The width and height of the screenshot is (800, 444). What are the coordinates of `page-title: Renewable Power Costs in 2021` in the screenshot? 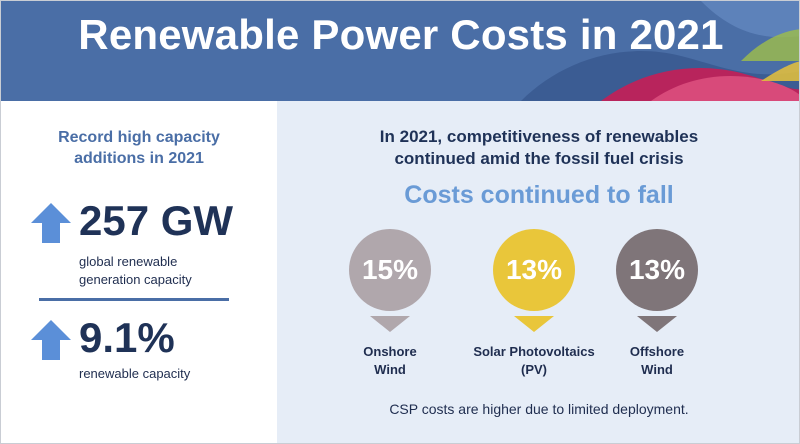 It's located at (401, 34).